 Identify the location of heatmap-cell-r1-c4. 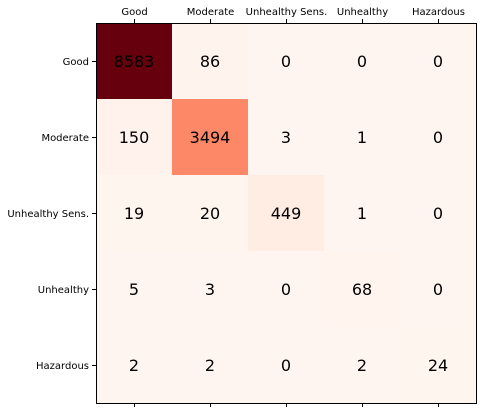
(438, 137).